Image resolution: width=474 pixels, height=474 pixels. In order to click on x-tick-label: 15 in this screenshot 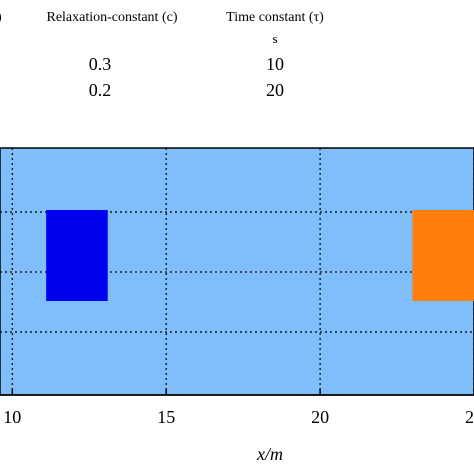, I will do `click(166, 417)`.